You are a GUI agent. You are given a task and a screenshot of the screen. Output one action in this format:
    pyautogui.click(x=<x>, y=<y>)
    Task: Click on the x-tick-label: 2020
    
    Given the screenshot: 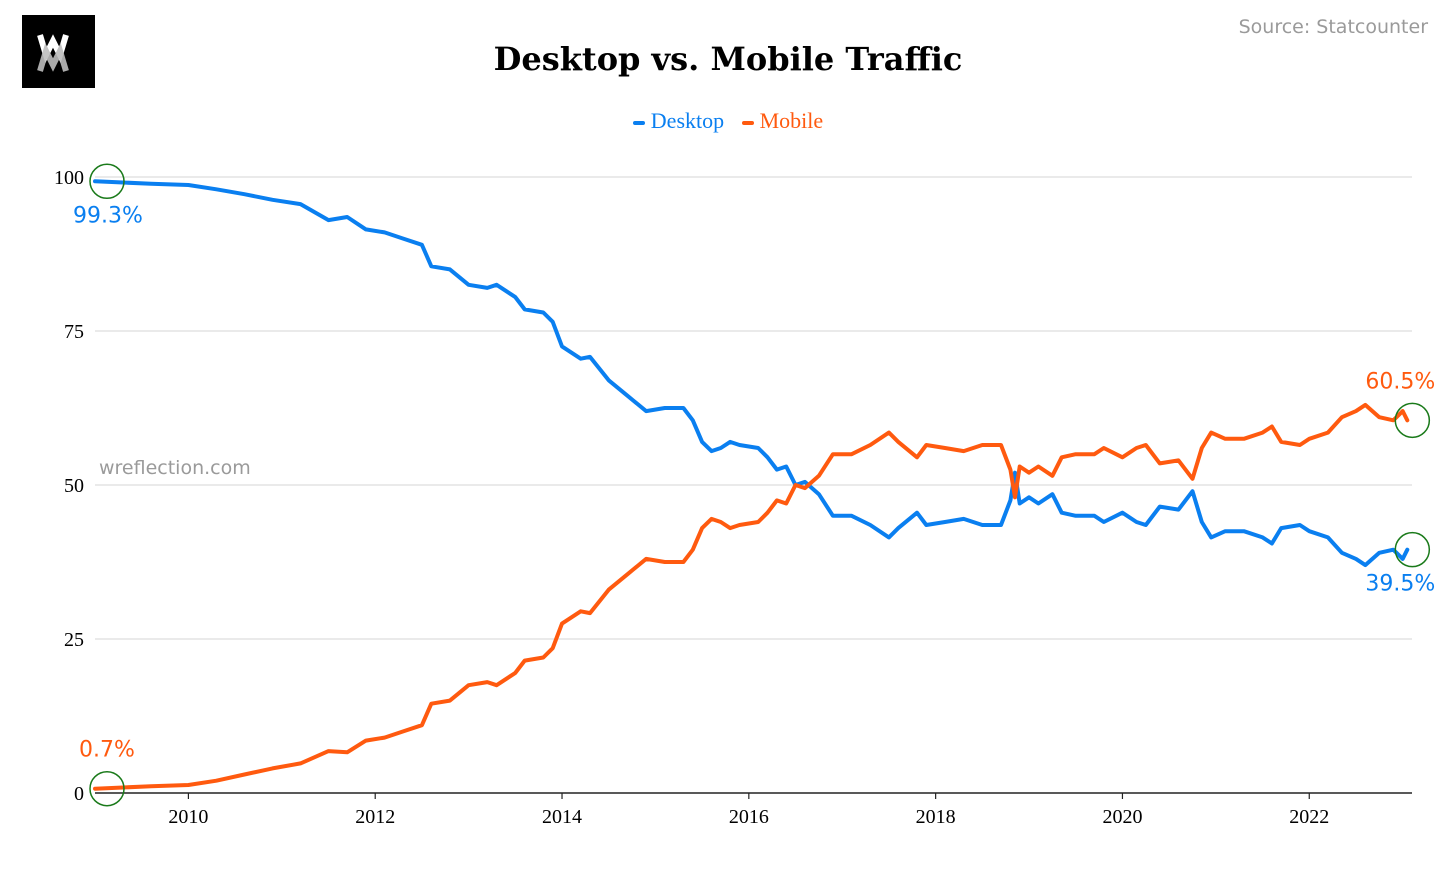 What is the action you would take?
    pyautogui.click(x=1122, y=817)
    